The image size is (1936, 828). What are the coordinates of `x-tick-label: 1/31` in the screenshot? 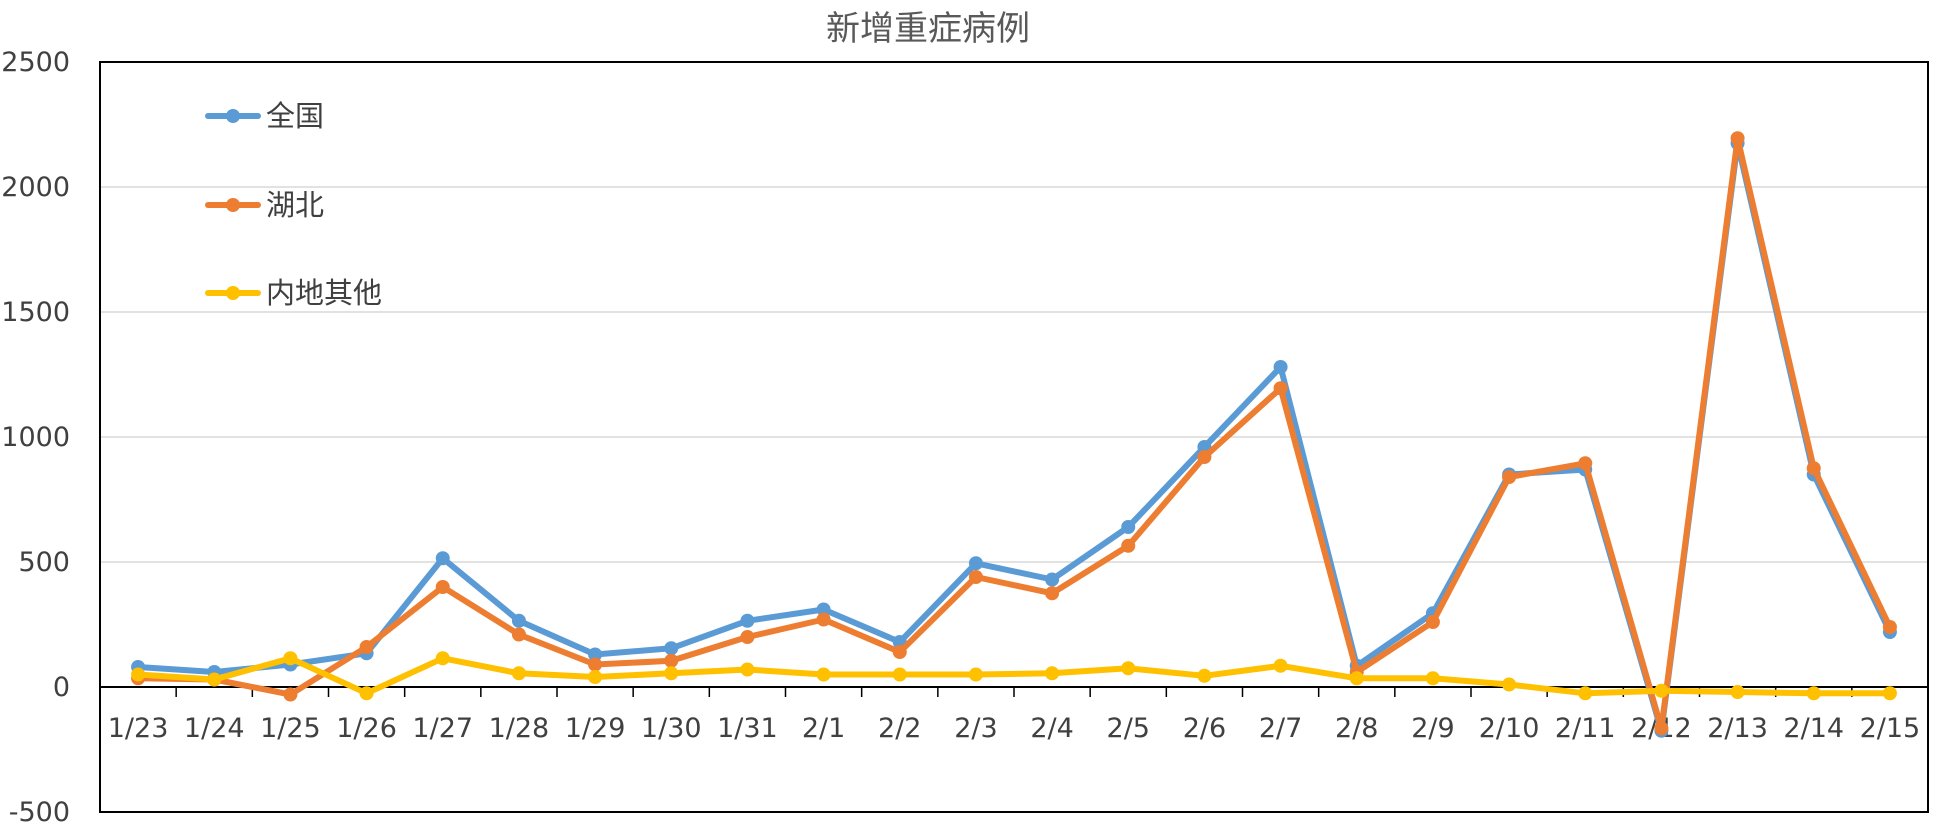 It's located at (747, 728).